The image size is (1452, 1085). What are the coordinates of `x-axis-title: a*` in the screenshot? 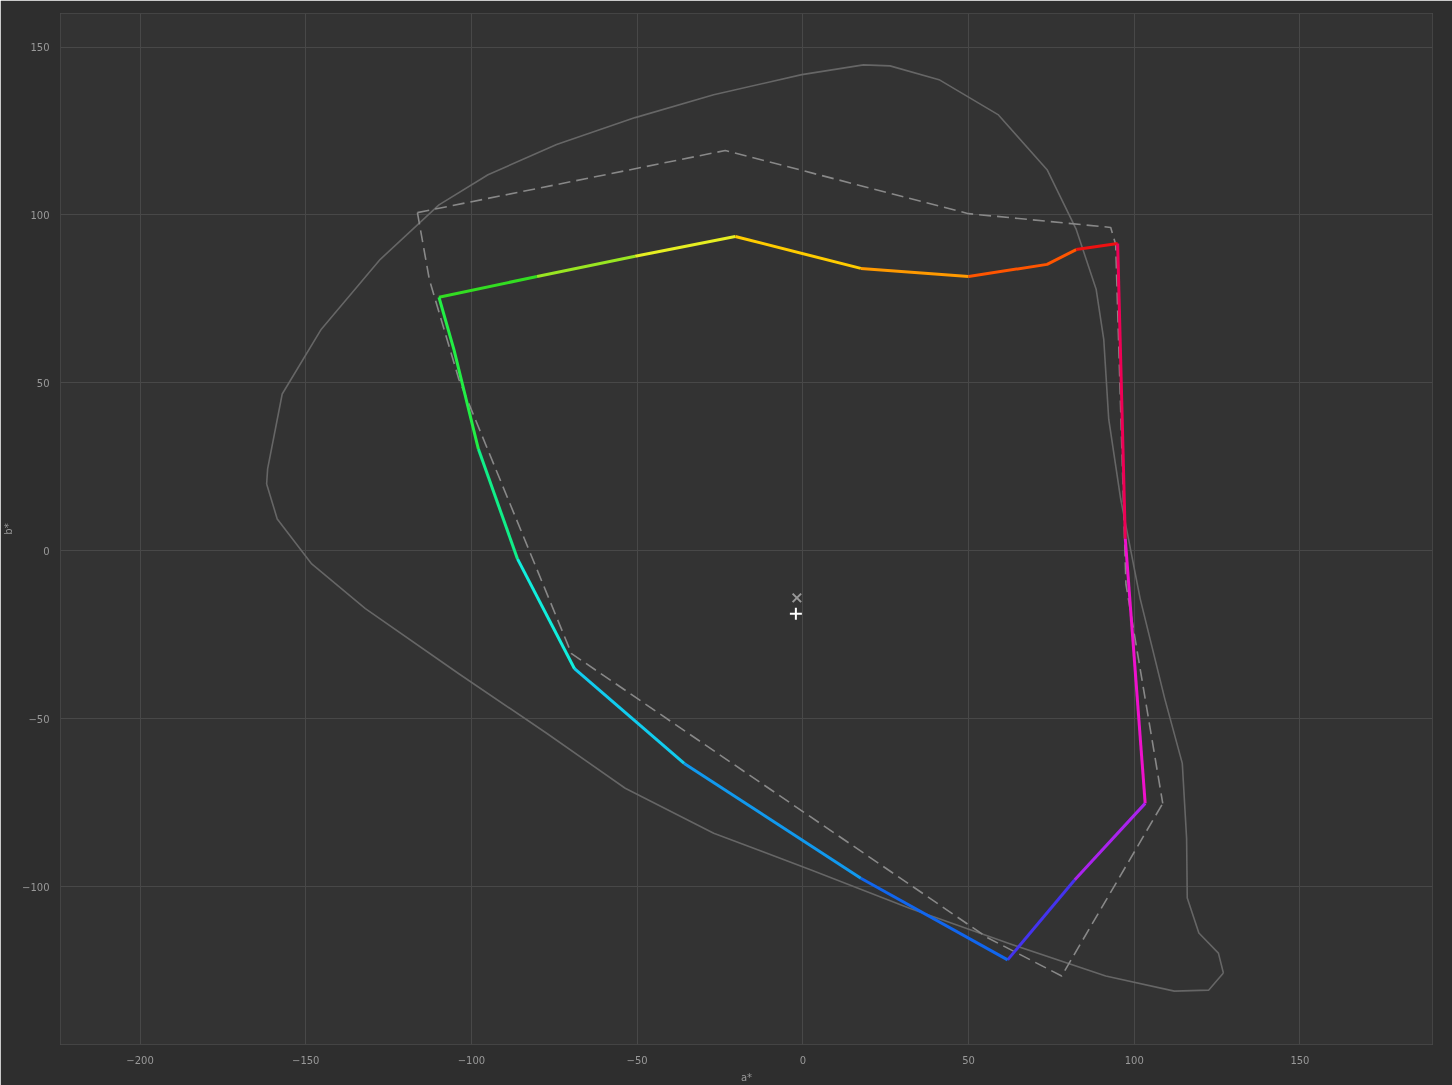 It's located at (746, 1077).